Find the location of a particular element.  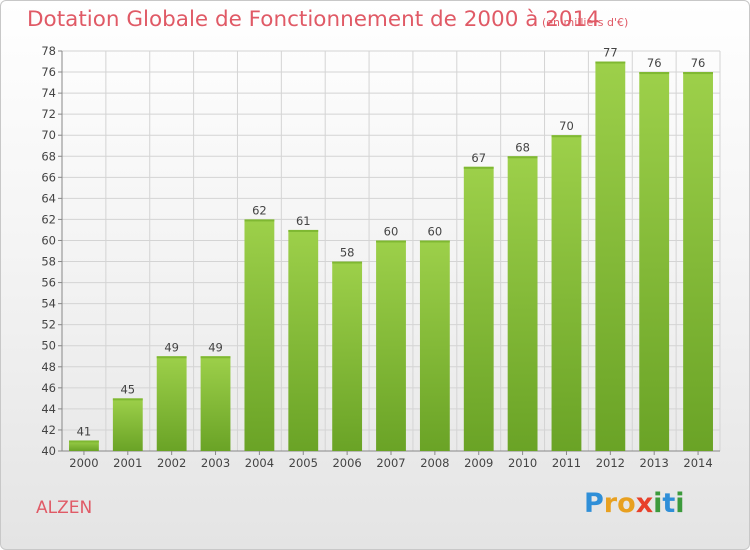

chart-unit: (en milliers d'€) is located at coordinates (585, 22).